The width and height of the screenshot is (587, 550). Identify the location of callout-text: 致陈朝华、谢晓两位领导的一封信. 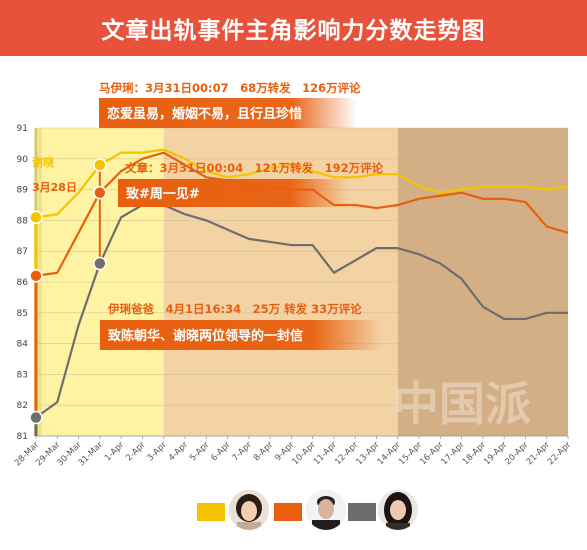
(205, 336).